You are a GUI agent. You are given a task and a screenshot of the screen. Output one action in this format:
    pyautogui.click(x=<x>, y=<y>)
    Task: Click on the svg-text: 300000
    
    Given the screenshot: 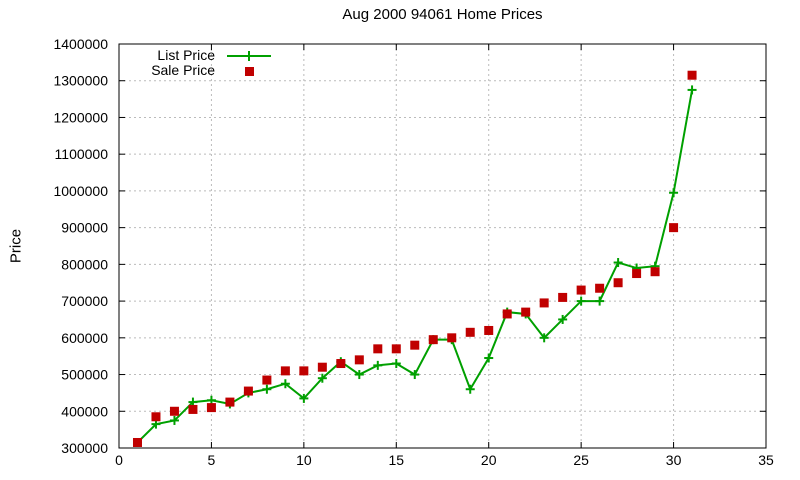 What is the action you would take?
    pyautogui.click(x=84, y=448)
    